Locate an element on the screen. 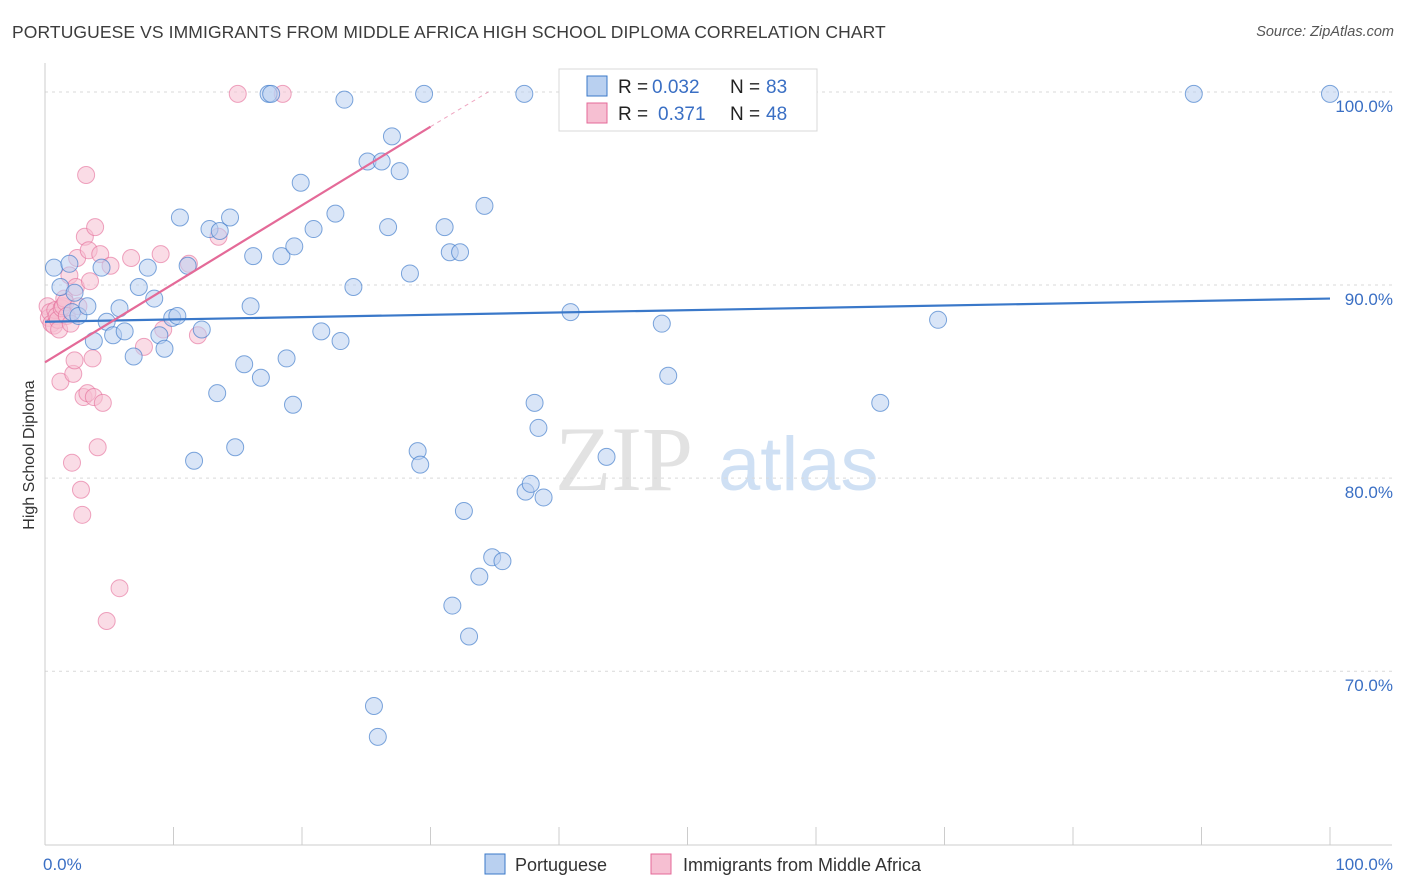  legend-r-value: 0.371 is located at coordinates (682, 114).